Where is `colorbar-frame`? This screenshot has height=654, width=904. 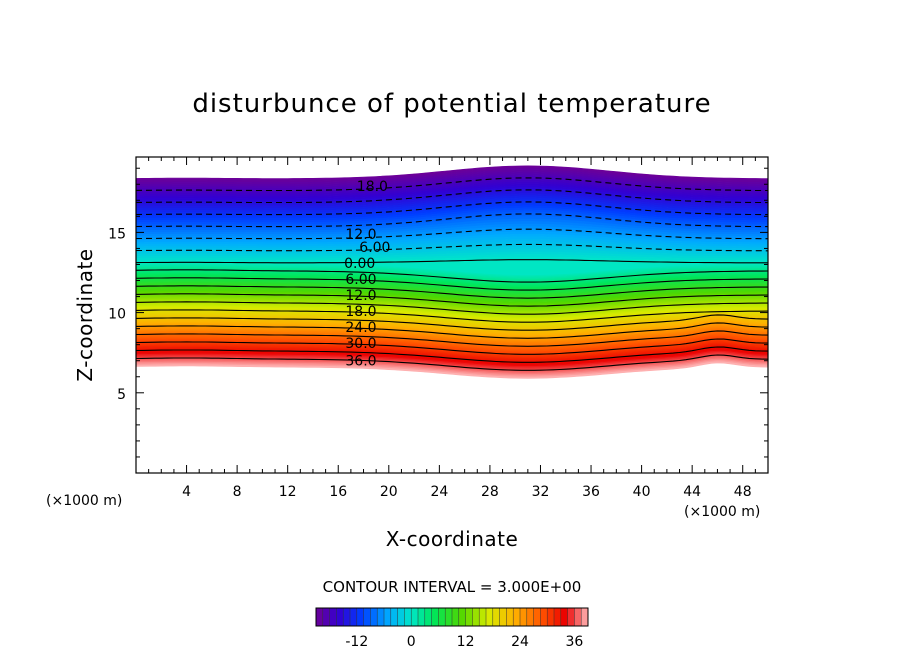
colorbar-frame is located at coordinates (452, 617).